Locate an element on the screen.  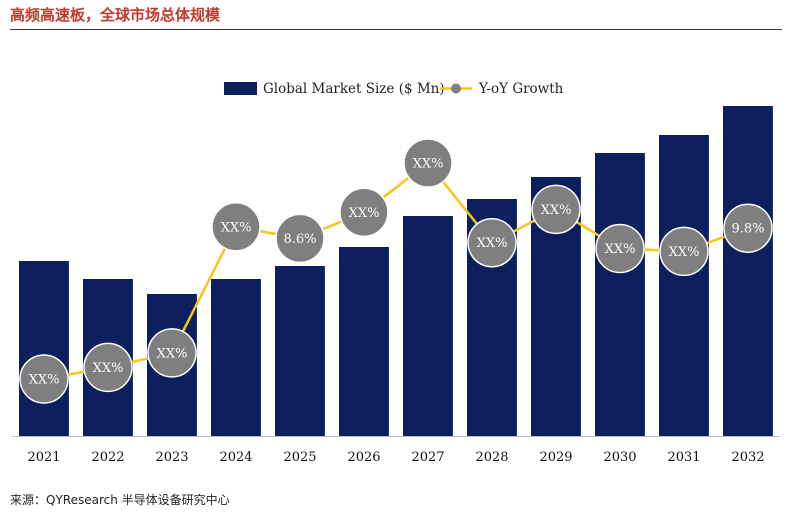
x-tick-label: 2028 is located at coordinates (491, 457).